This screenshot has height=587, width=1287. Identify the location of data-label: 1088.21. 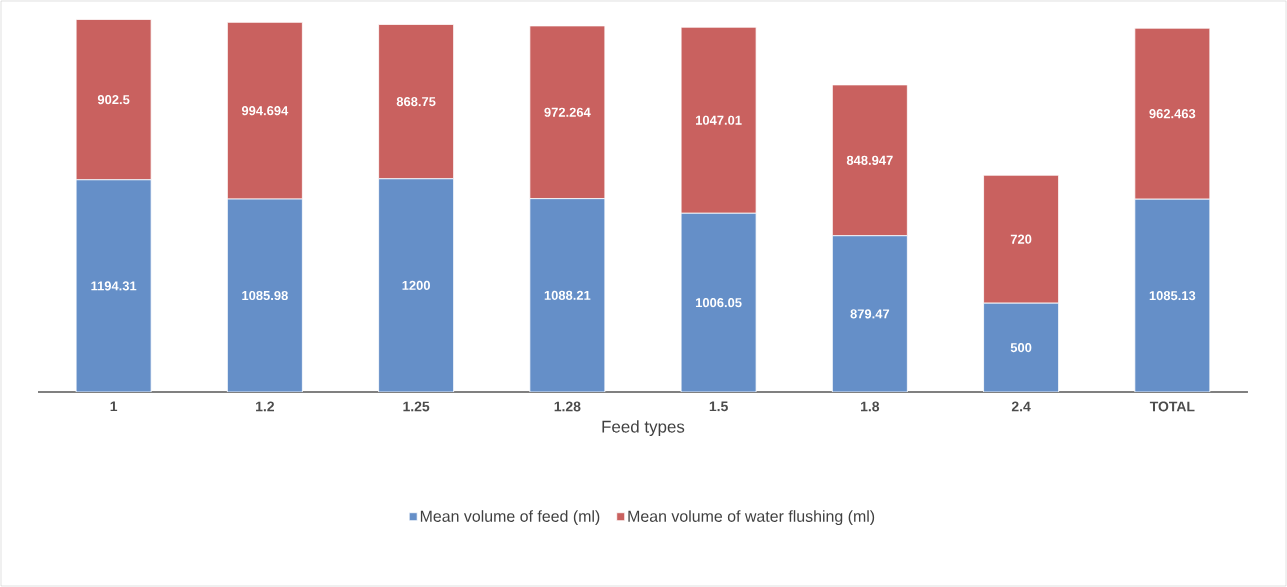
(567, 295).